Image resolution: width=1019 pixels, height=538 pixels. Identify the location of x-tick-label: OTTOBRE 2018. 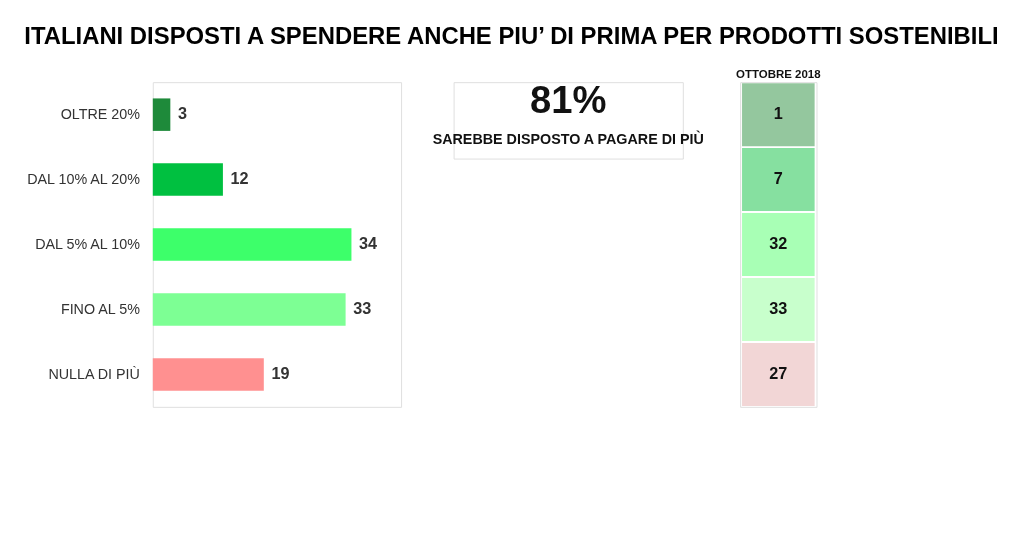
(779, 73).